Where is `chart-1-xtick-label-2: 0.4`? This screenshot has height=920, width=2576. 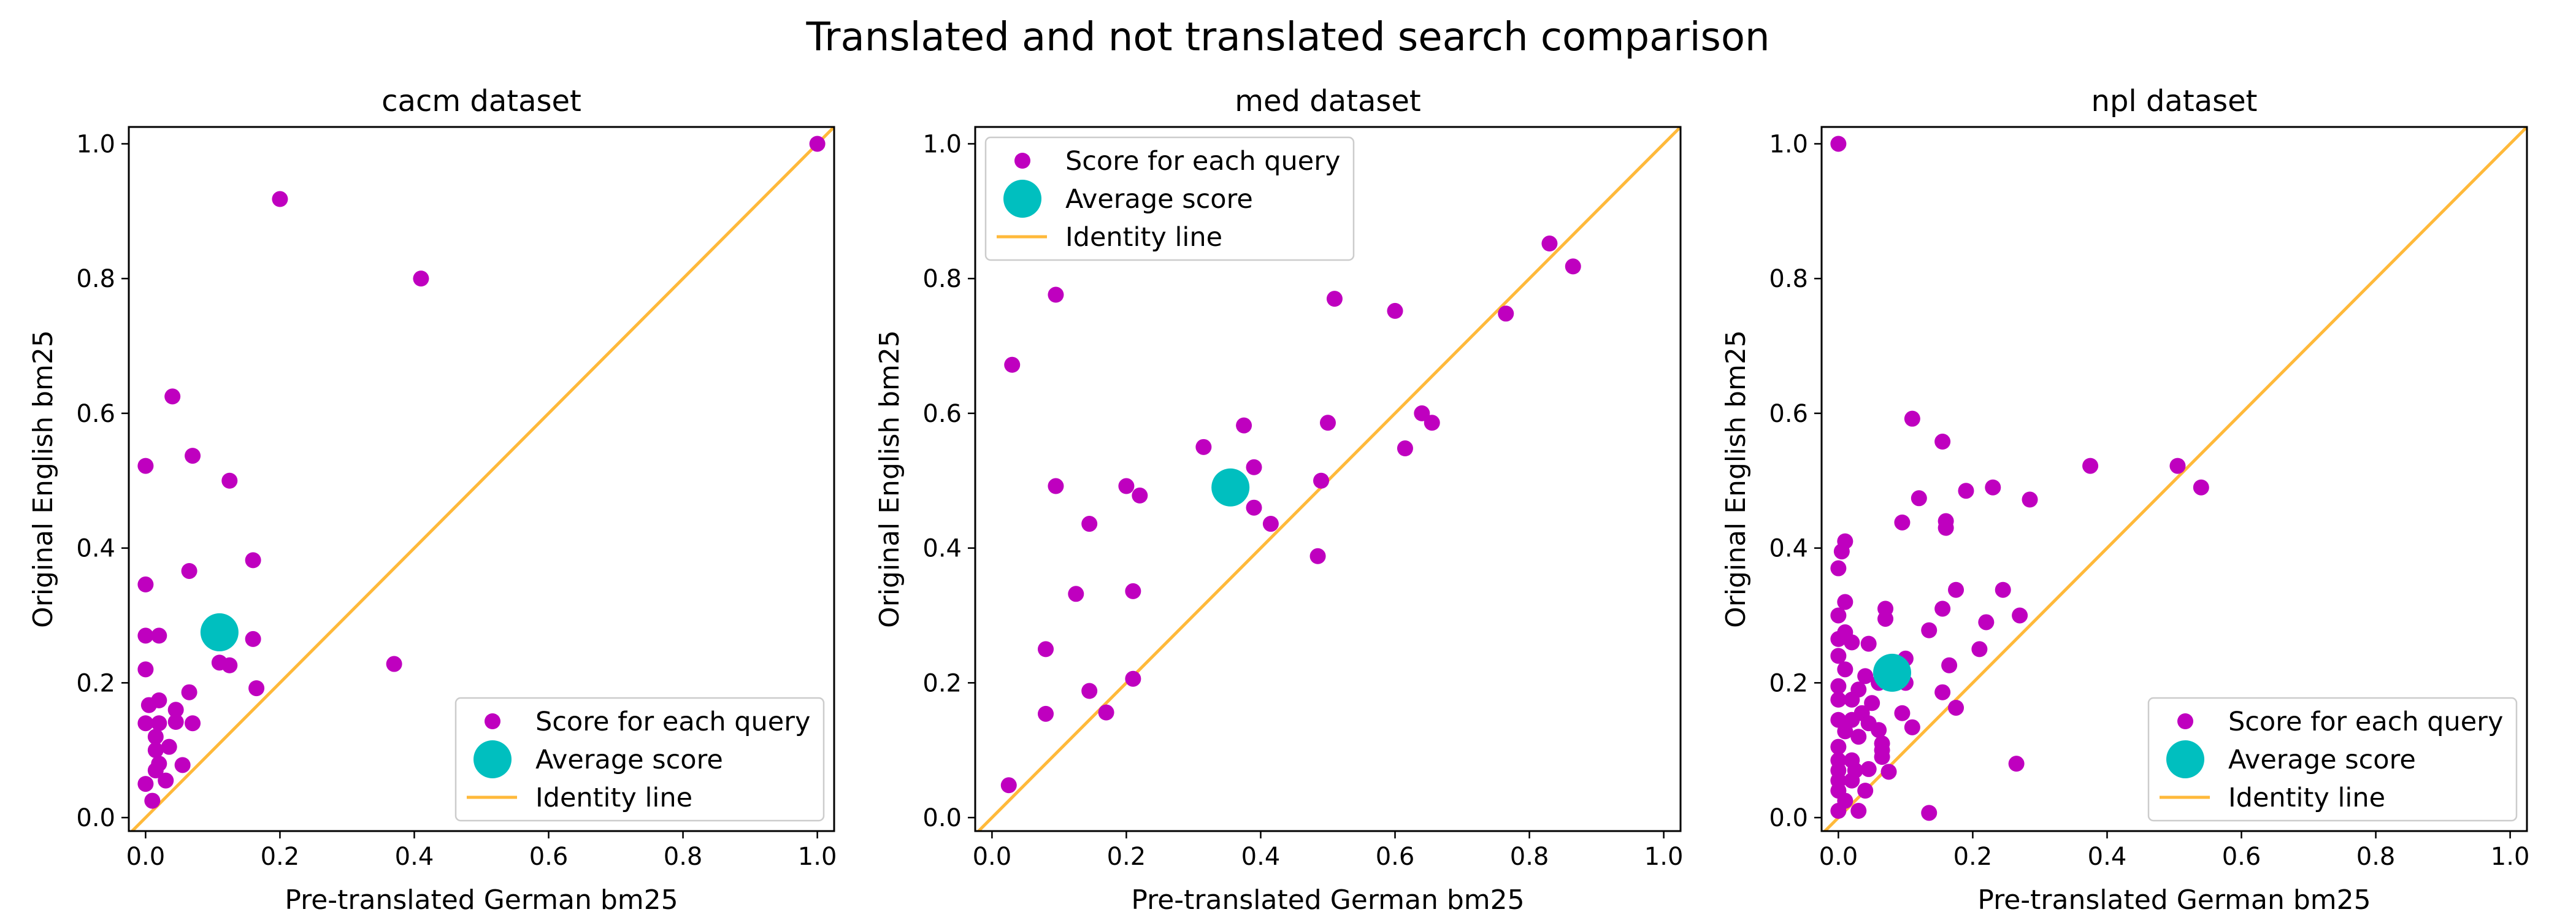
chart-1-xtick-label-2: 0.4 is located at coordinates (1261, 857).